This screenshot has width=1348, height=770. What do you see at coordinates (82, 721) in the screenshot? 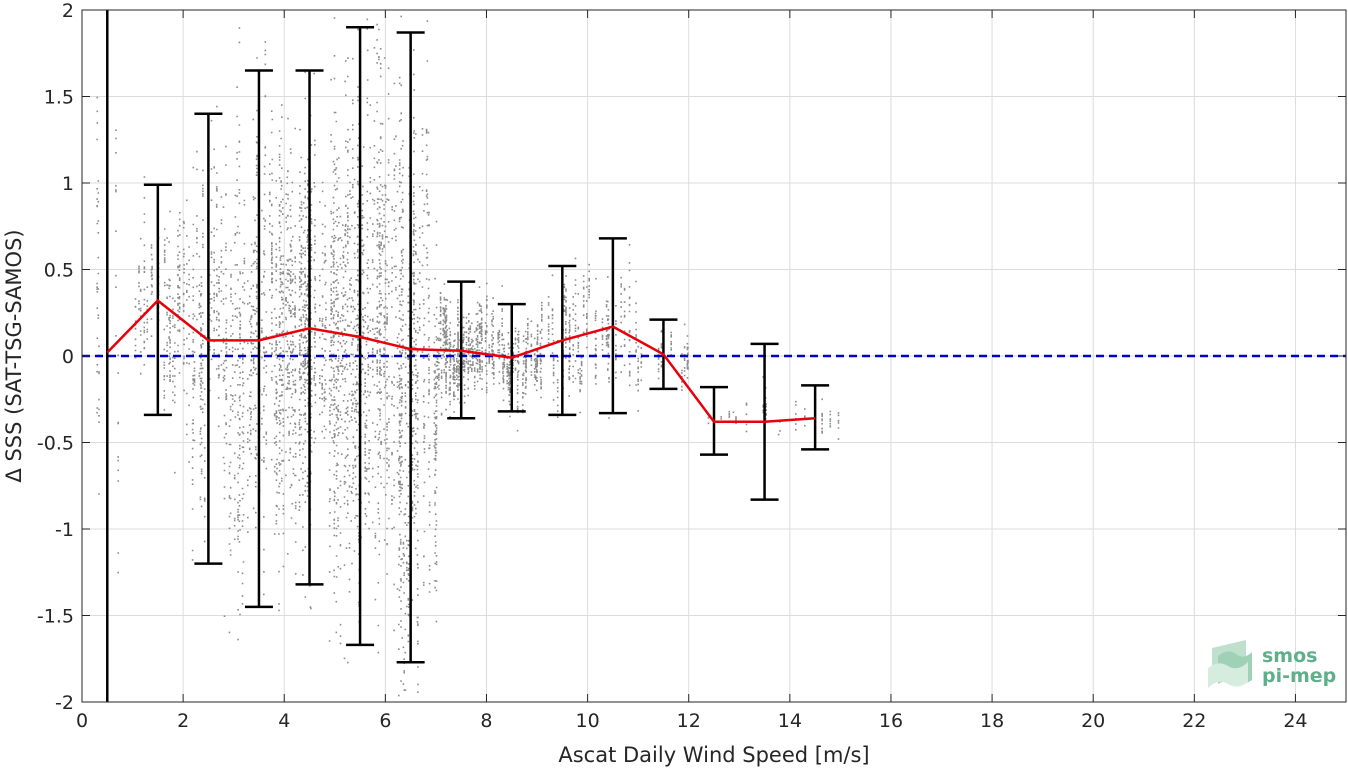
I see `x-tick-label: 0` at bounding box center [82, 721].